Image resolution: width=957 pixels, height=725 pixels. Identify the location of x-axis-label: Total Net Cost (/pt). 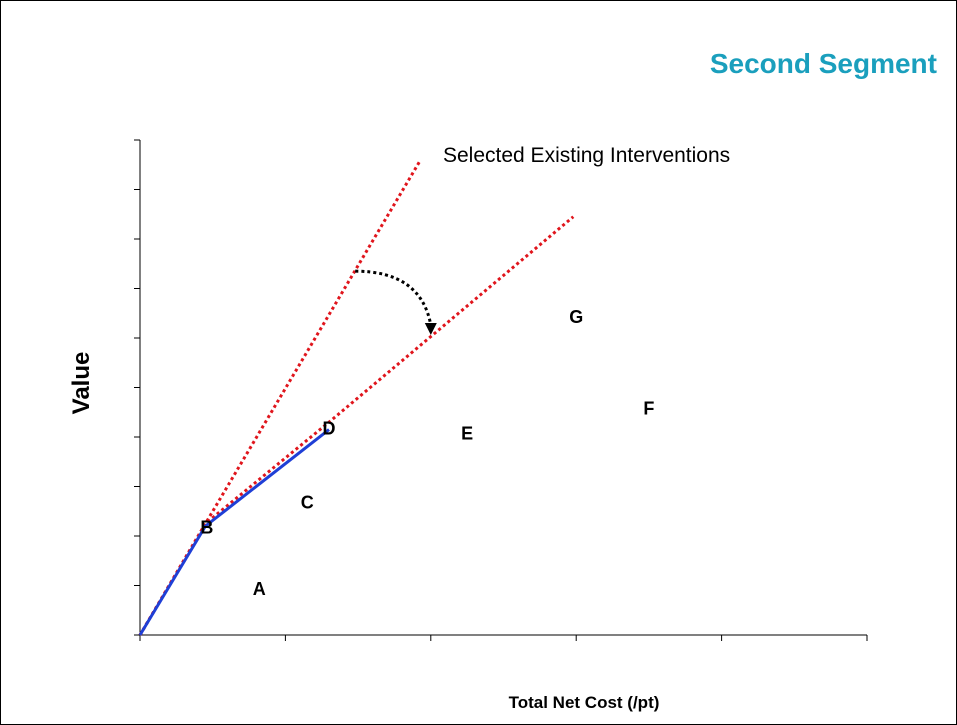
(584, 702).